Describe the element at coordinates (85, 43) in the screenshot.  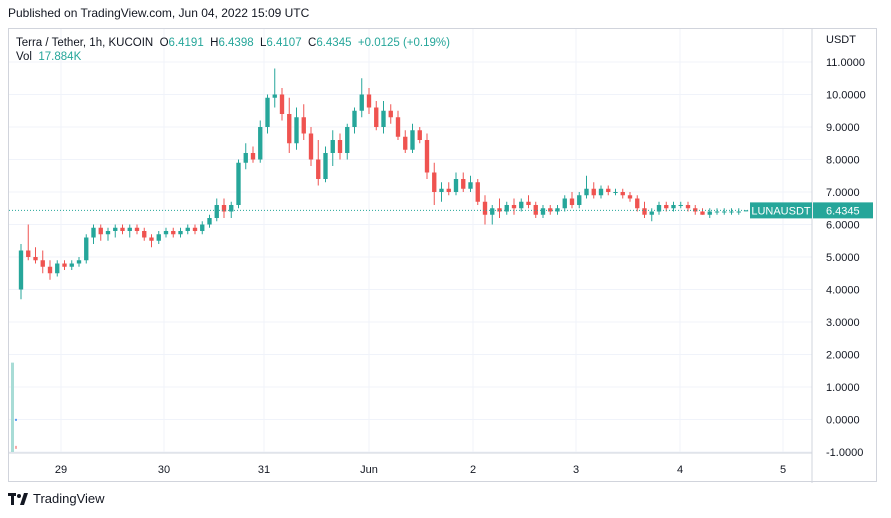
I see `legend-symbol: Terra / Tether, 1h, KUCOIN` at that location.